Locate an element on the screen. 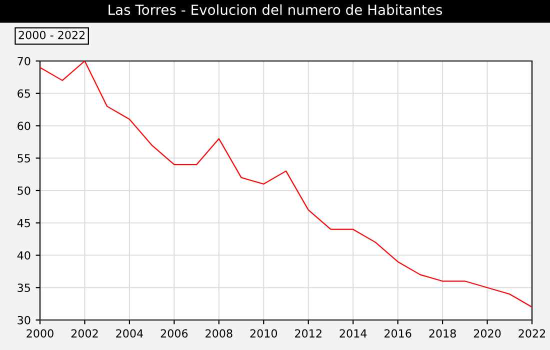 This screenshot has height=350, width=550. x-tick-label: 2016 is located at coordinates (398, 333).